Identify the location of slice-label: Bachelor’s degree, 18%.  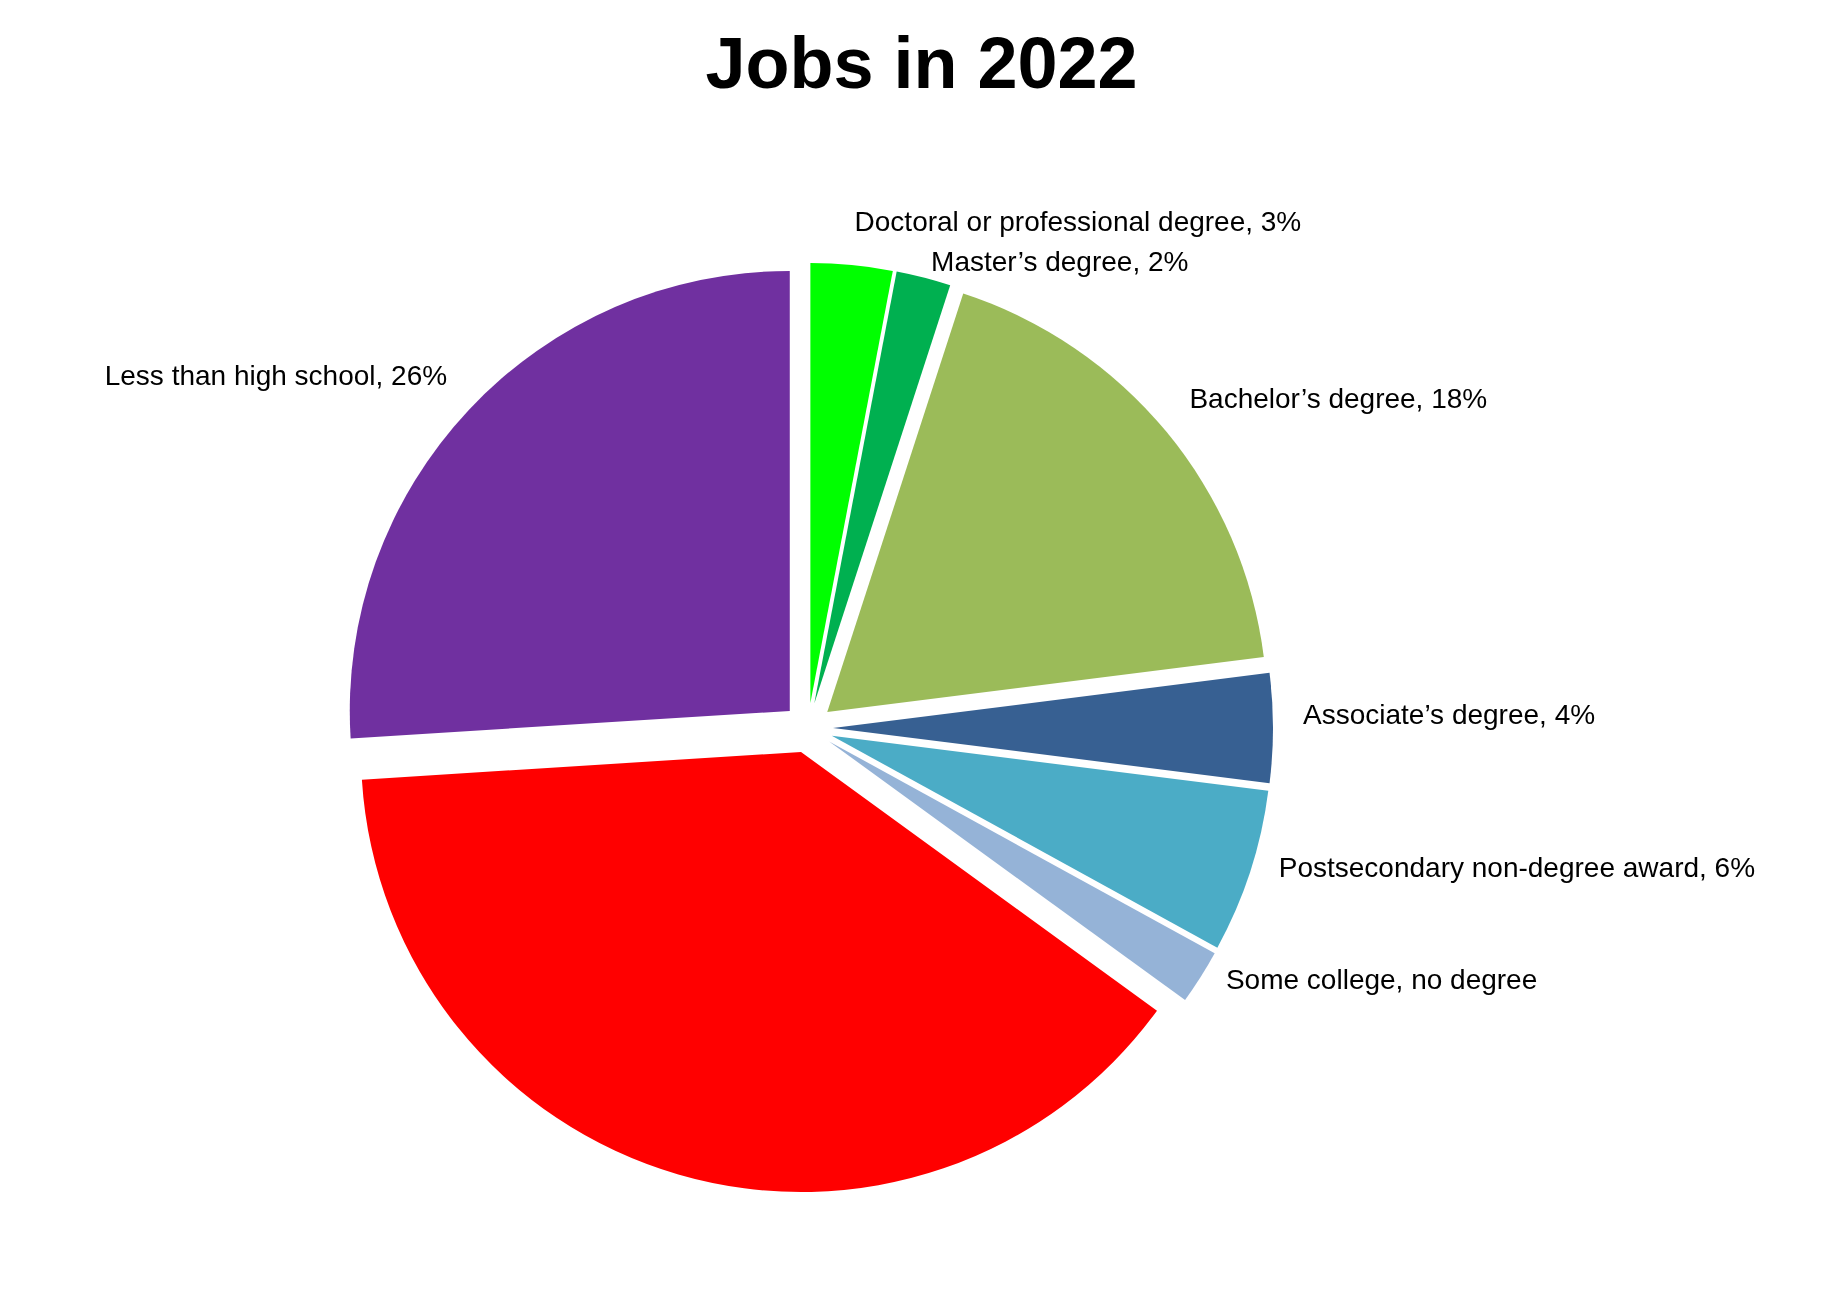
(1338, 399).